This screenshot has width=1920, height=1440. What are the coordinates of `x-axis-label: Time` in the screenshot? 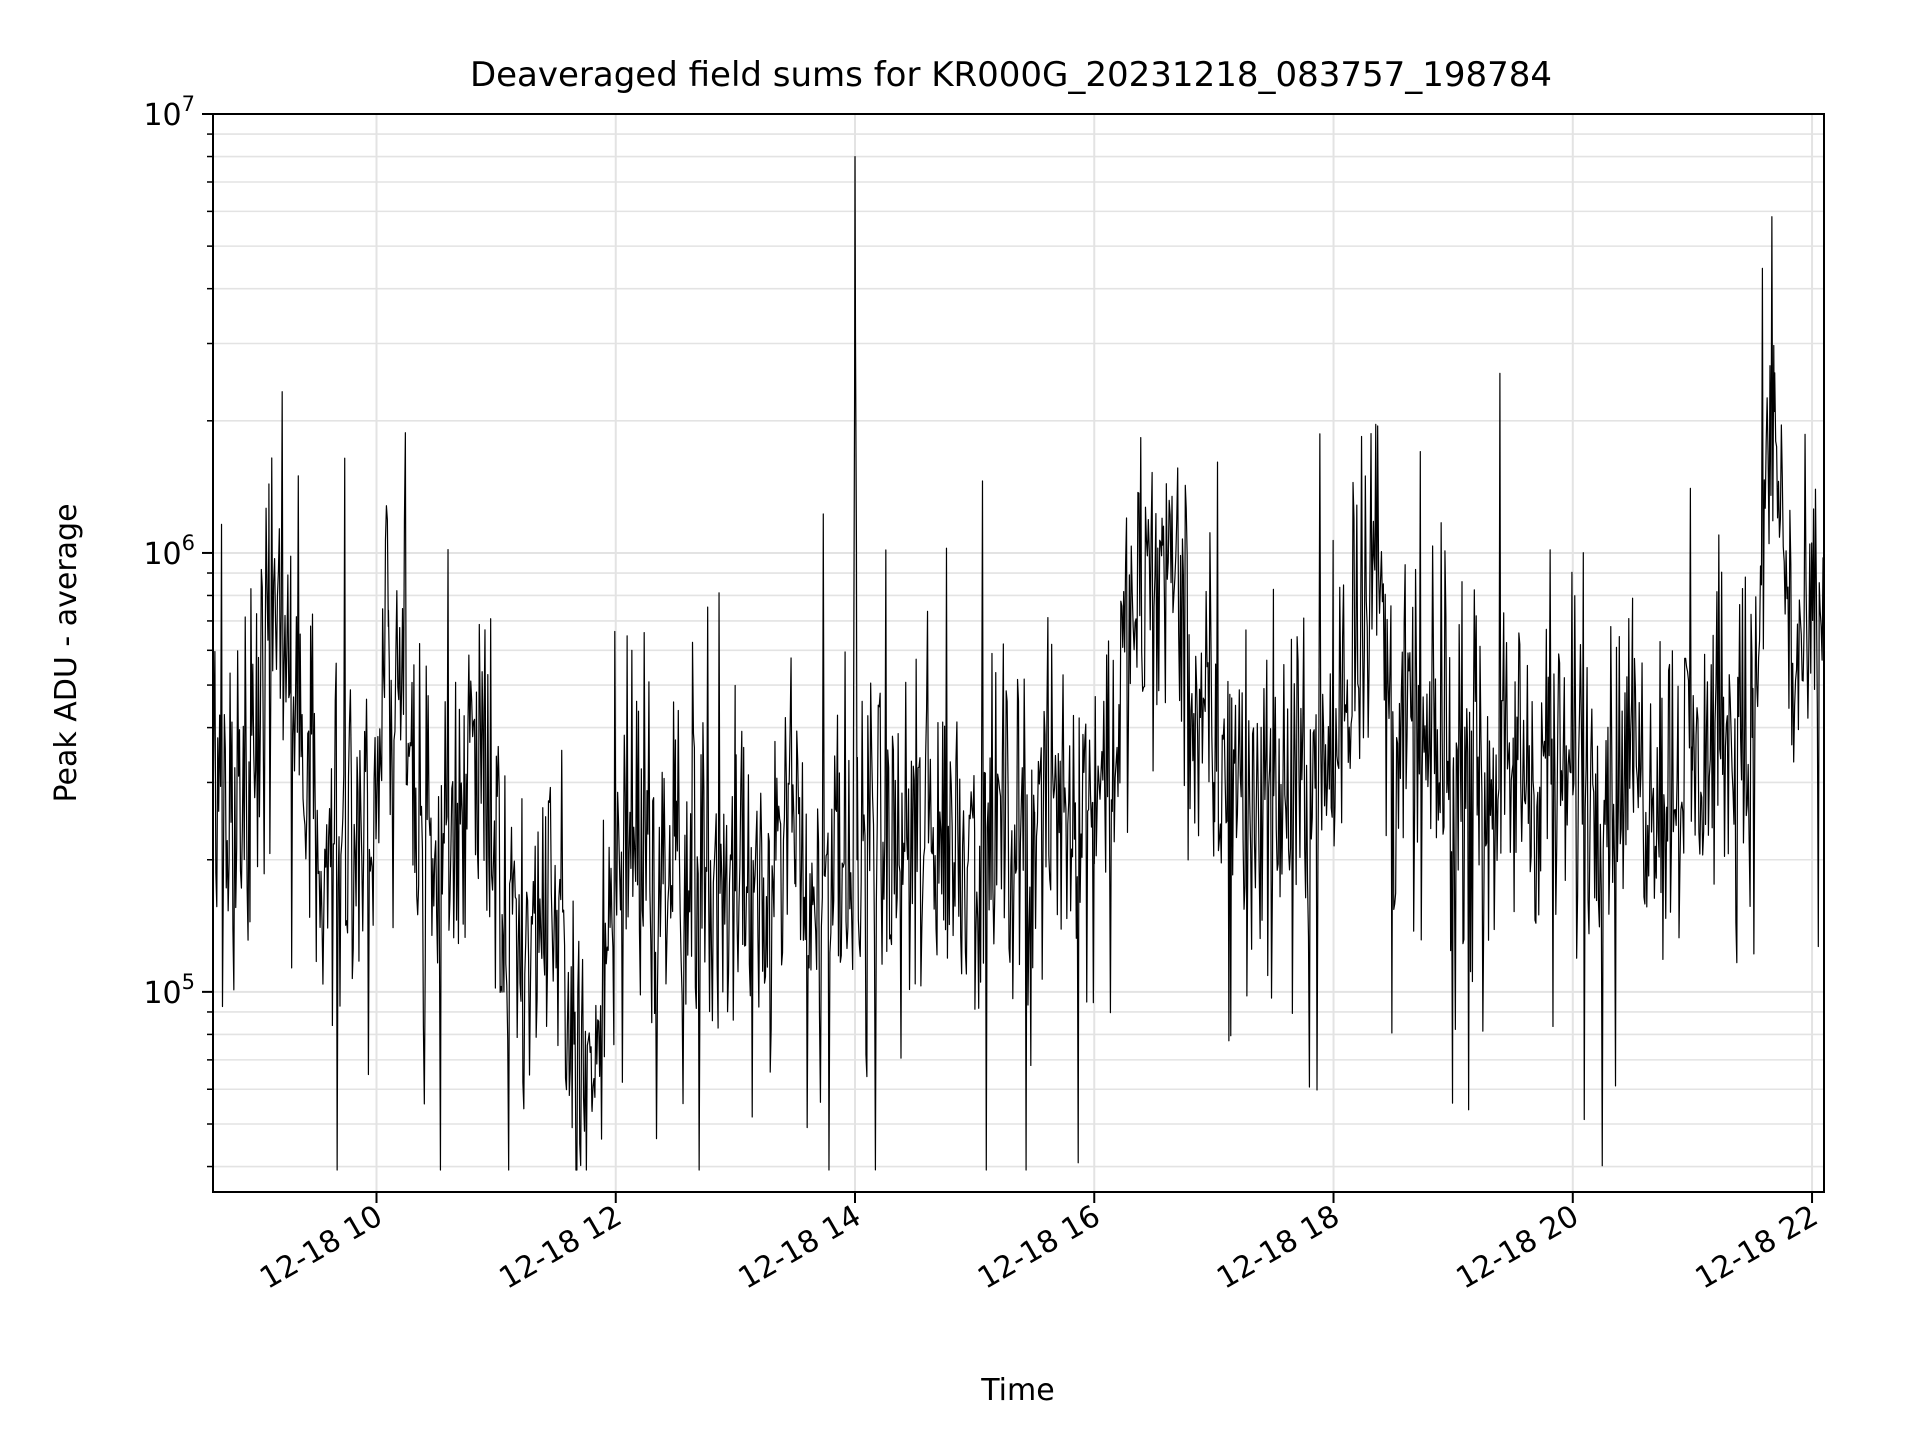 It's located at (1017, 1390).